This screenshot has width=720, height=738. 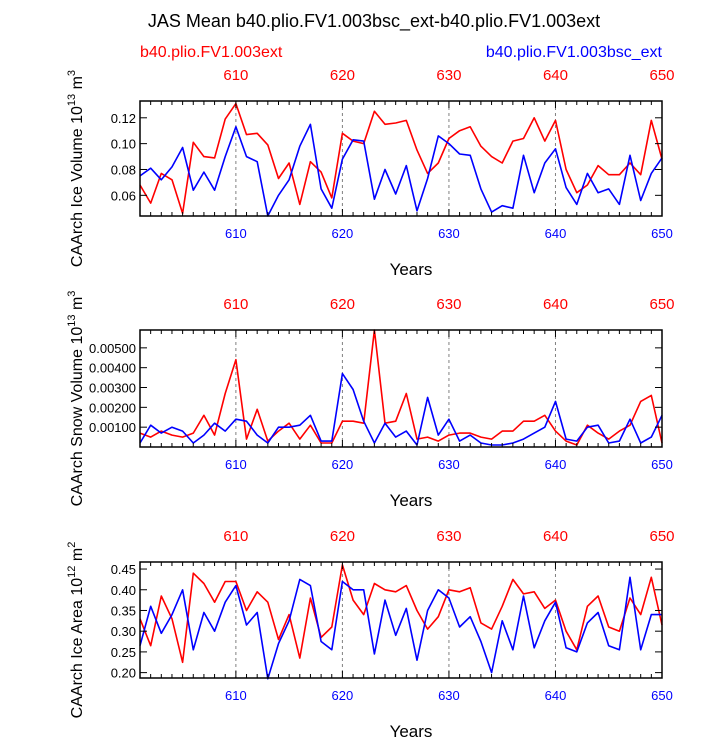 What do you see at coordinates (72, 545) in the screenshot?
I see `y-axis-title-unit-exponent: 2` at bounding box center [72, 545].